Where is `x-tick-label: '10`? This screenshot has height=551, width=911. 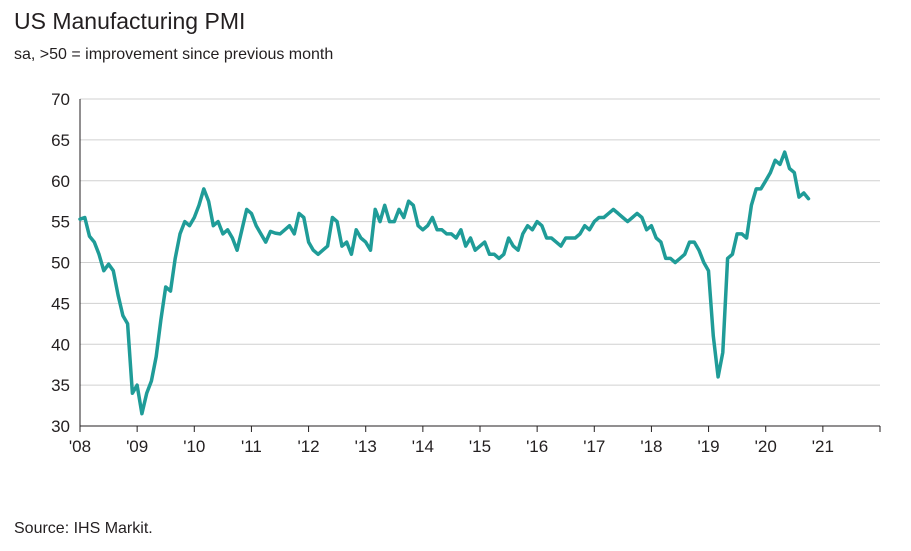
x-tick-label: '10 is located at coordinates (194, 446).